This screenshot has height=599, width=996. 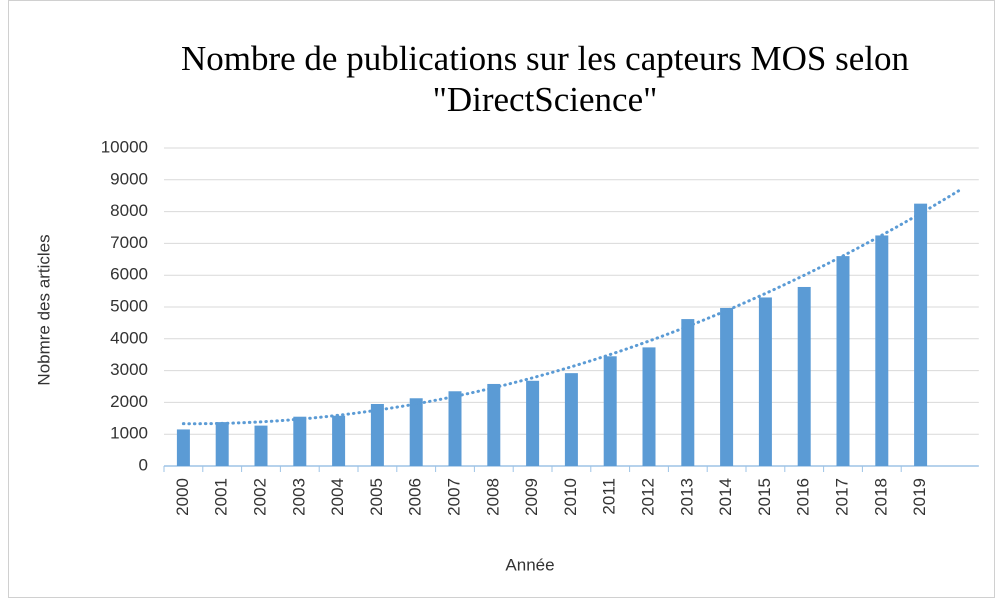 I want to click on x-tick-label: 2012, so click(x=647, y=497).